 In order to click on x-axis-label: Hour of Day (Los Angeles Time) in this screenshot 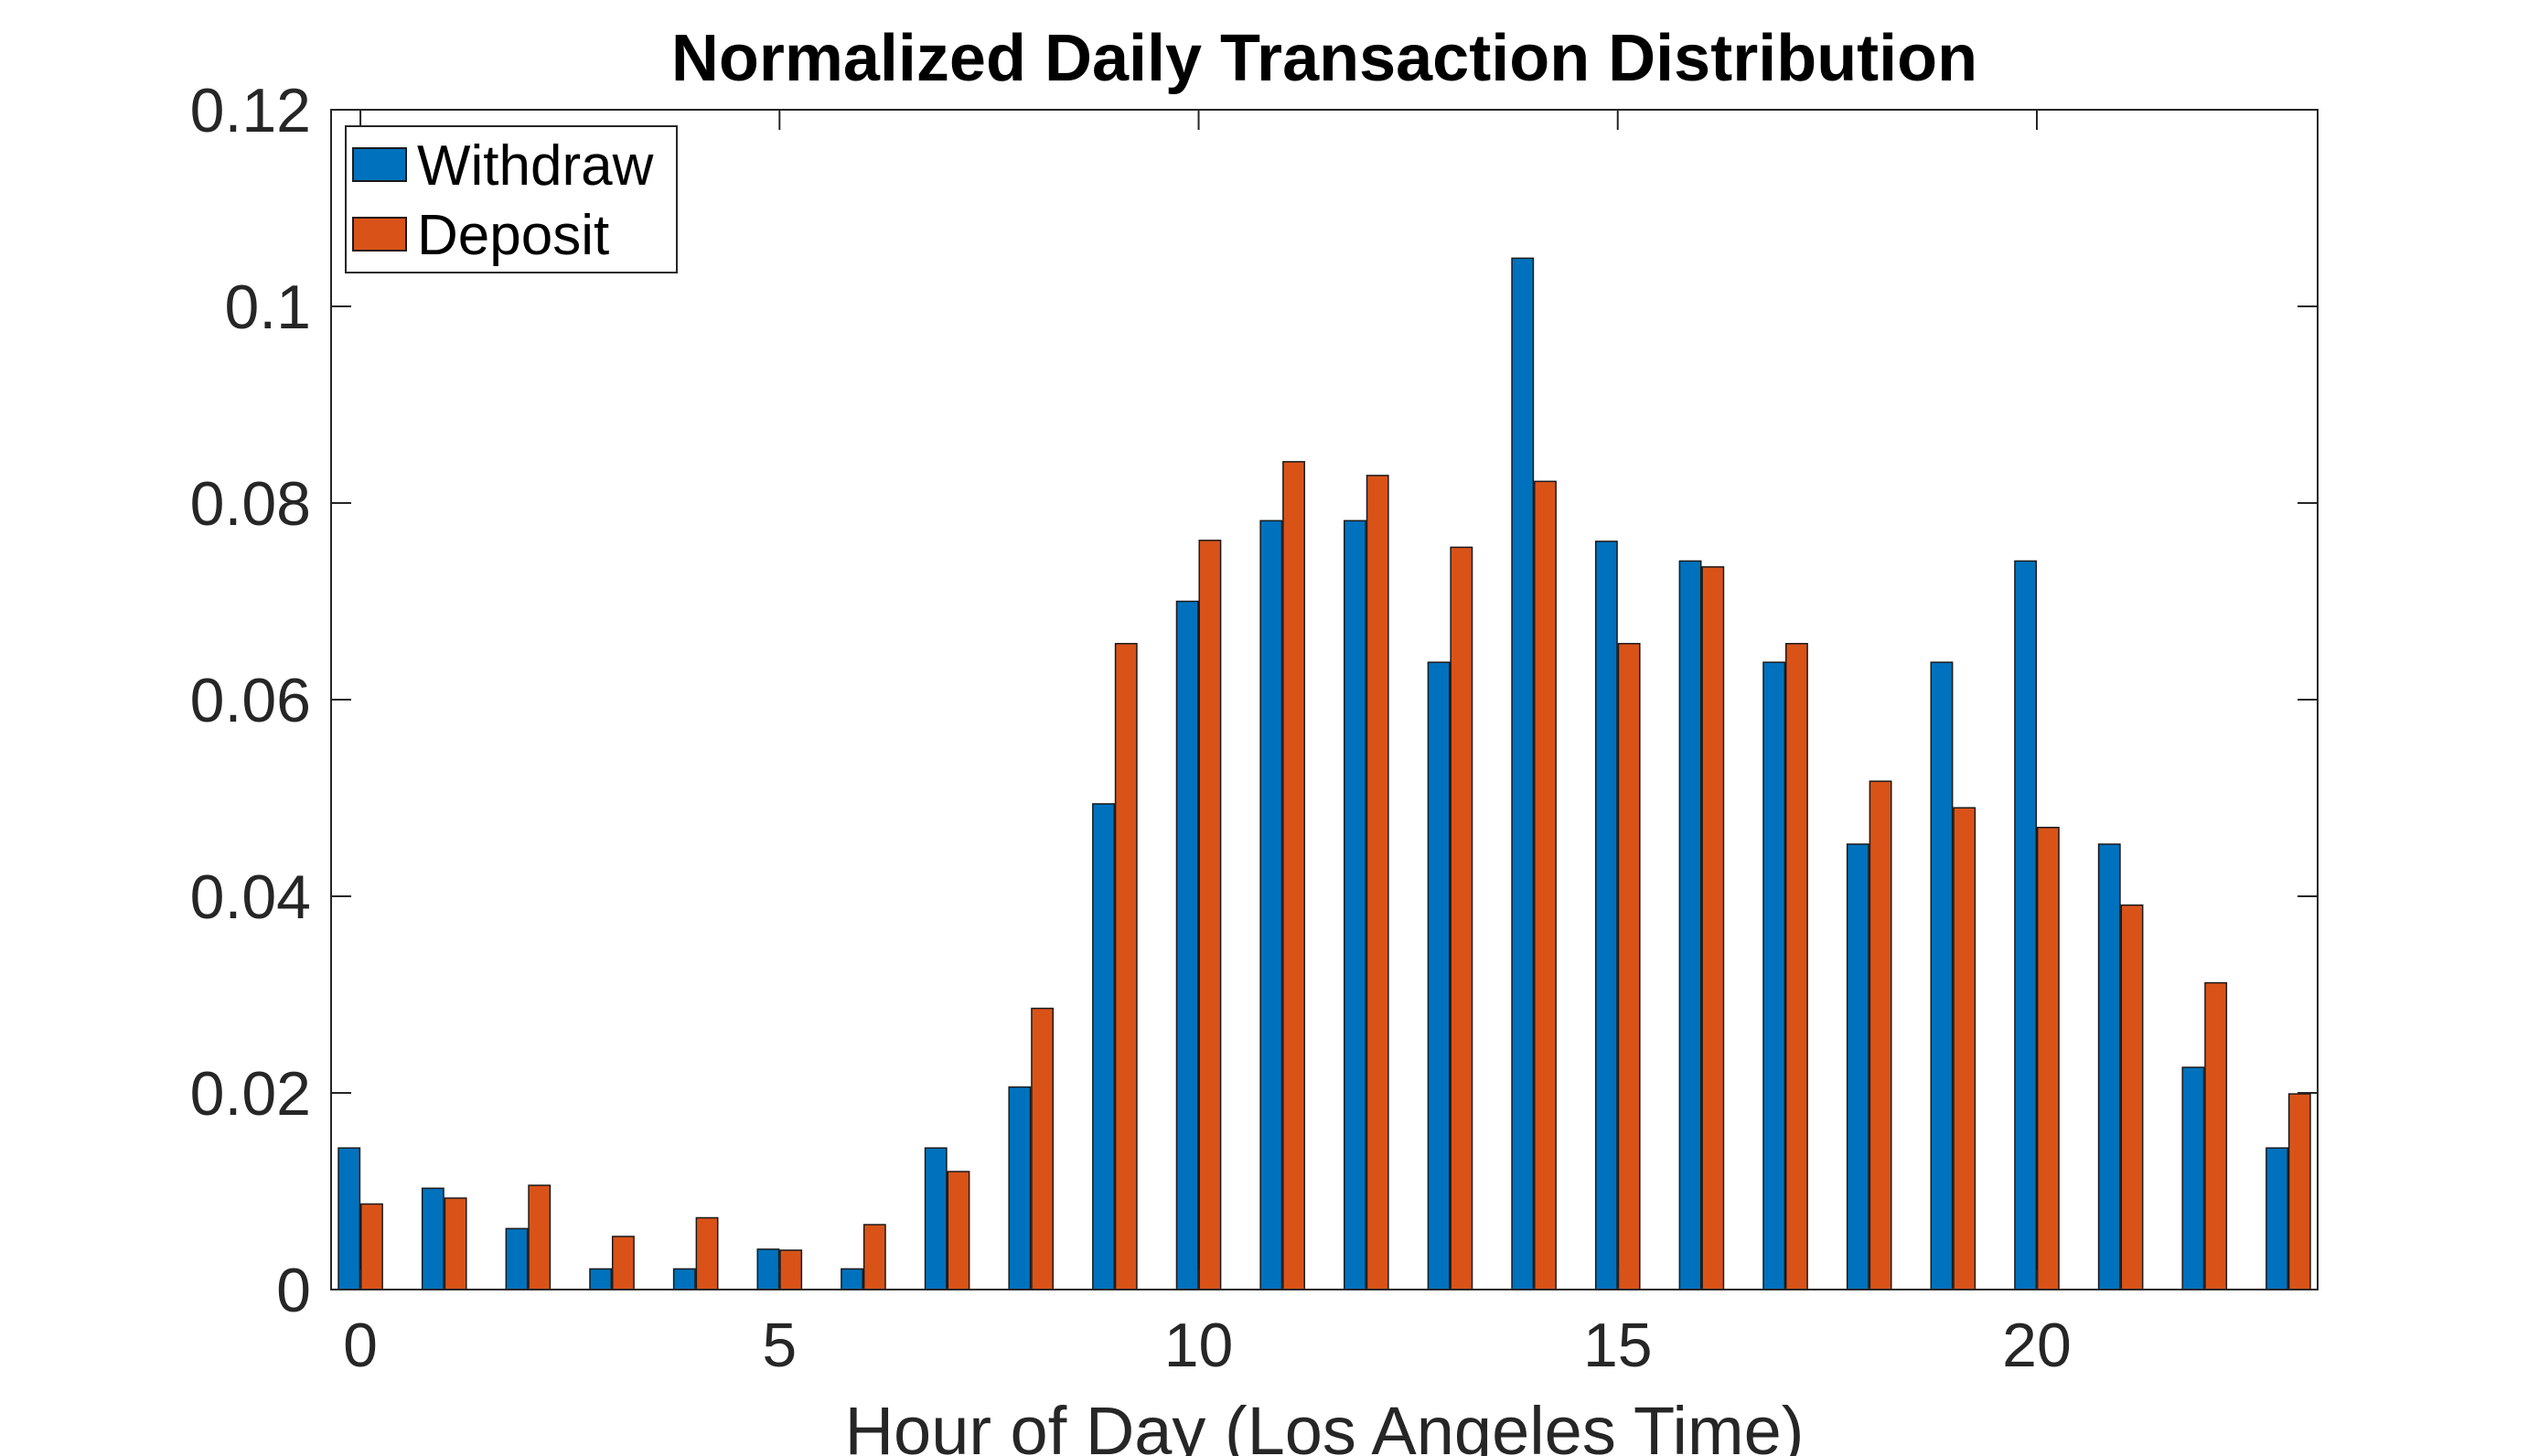, I will do `click(1325, 1424)`.